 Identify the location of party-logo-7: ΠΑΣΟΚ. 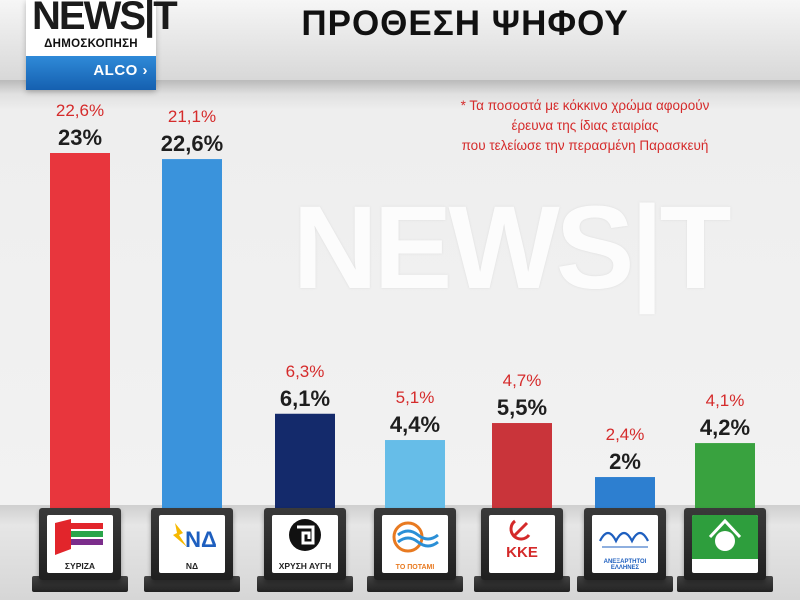
(725, 544).